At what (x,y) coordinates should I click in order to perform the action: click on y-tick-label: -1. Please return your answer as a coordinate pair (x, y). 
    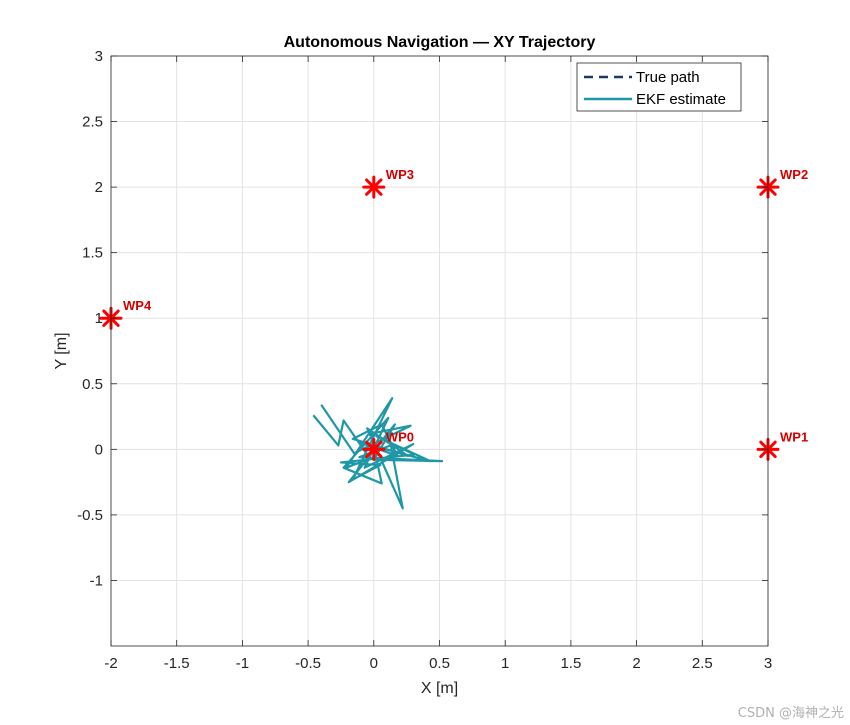
    Looking at the image, I should click on (96, 580).